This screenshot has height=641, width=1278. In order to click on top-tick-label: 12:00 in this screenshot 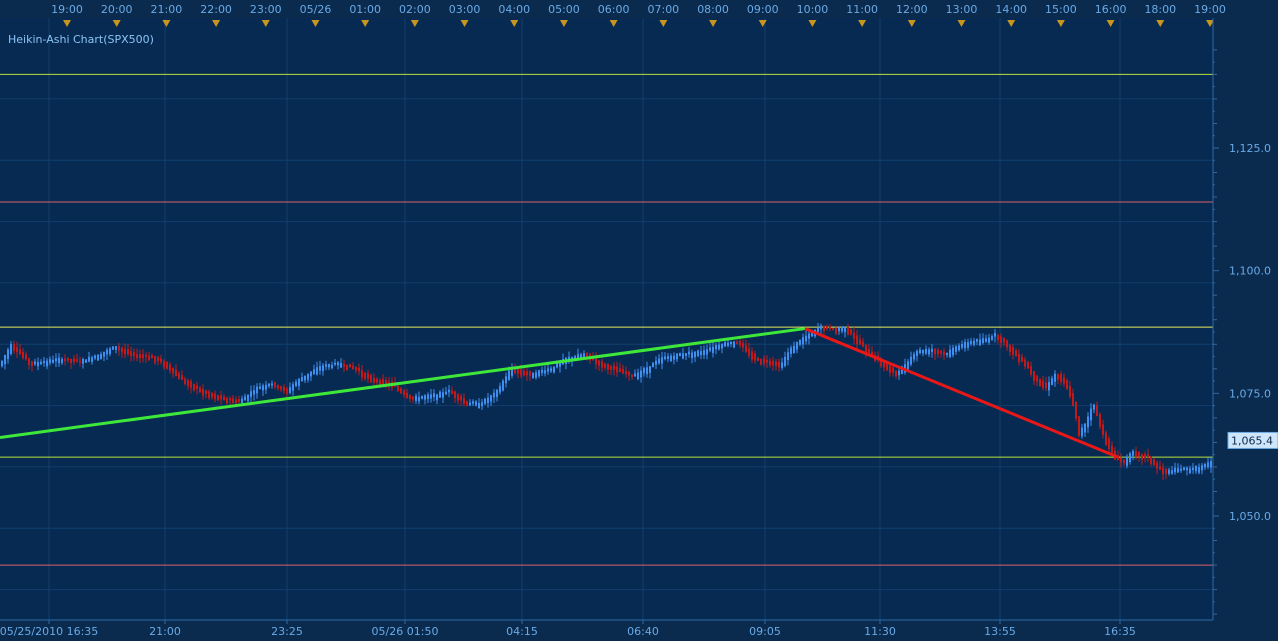, I will do `click(912, 9)`.